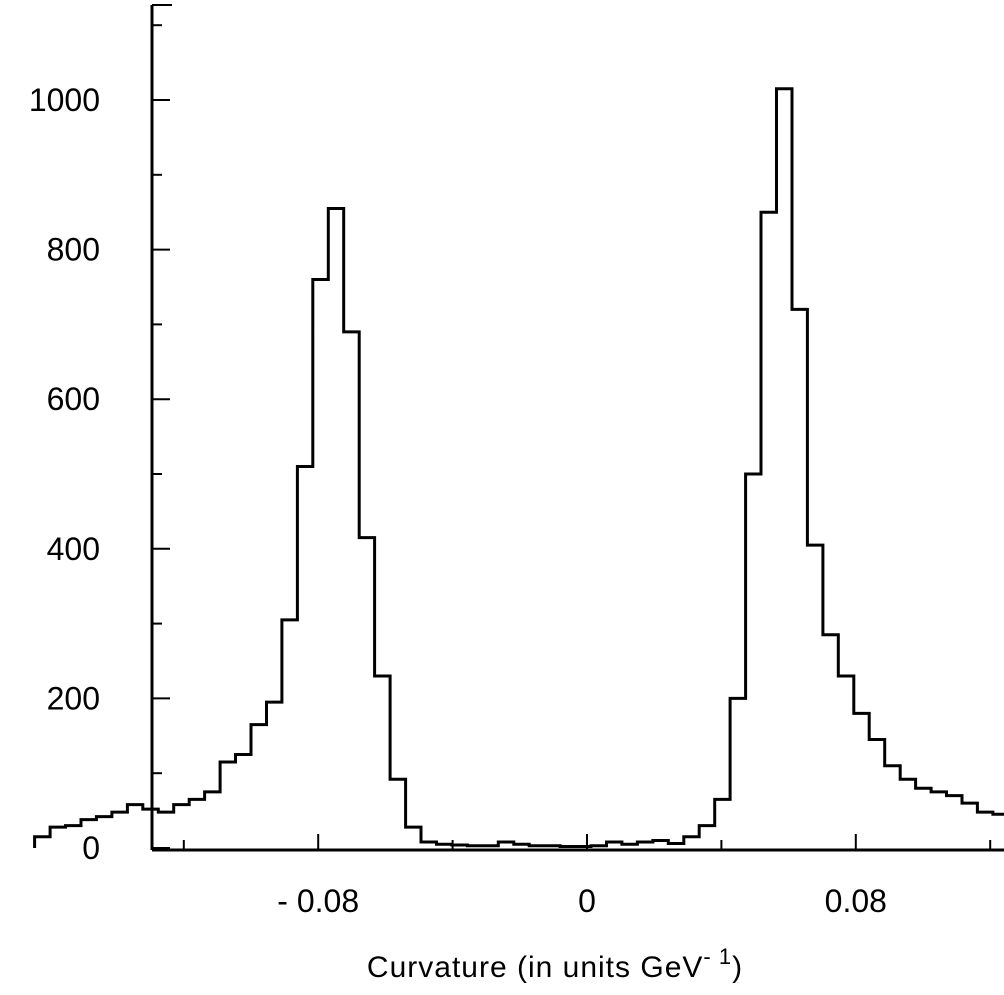  What do you see at coordinates (91, 848) in the screenshot?
I see `y-tick-label: 0` at bounding box center [91, 848].